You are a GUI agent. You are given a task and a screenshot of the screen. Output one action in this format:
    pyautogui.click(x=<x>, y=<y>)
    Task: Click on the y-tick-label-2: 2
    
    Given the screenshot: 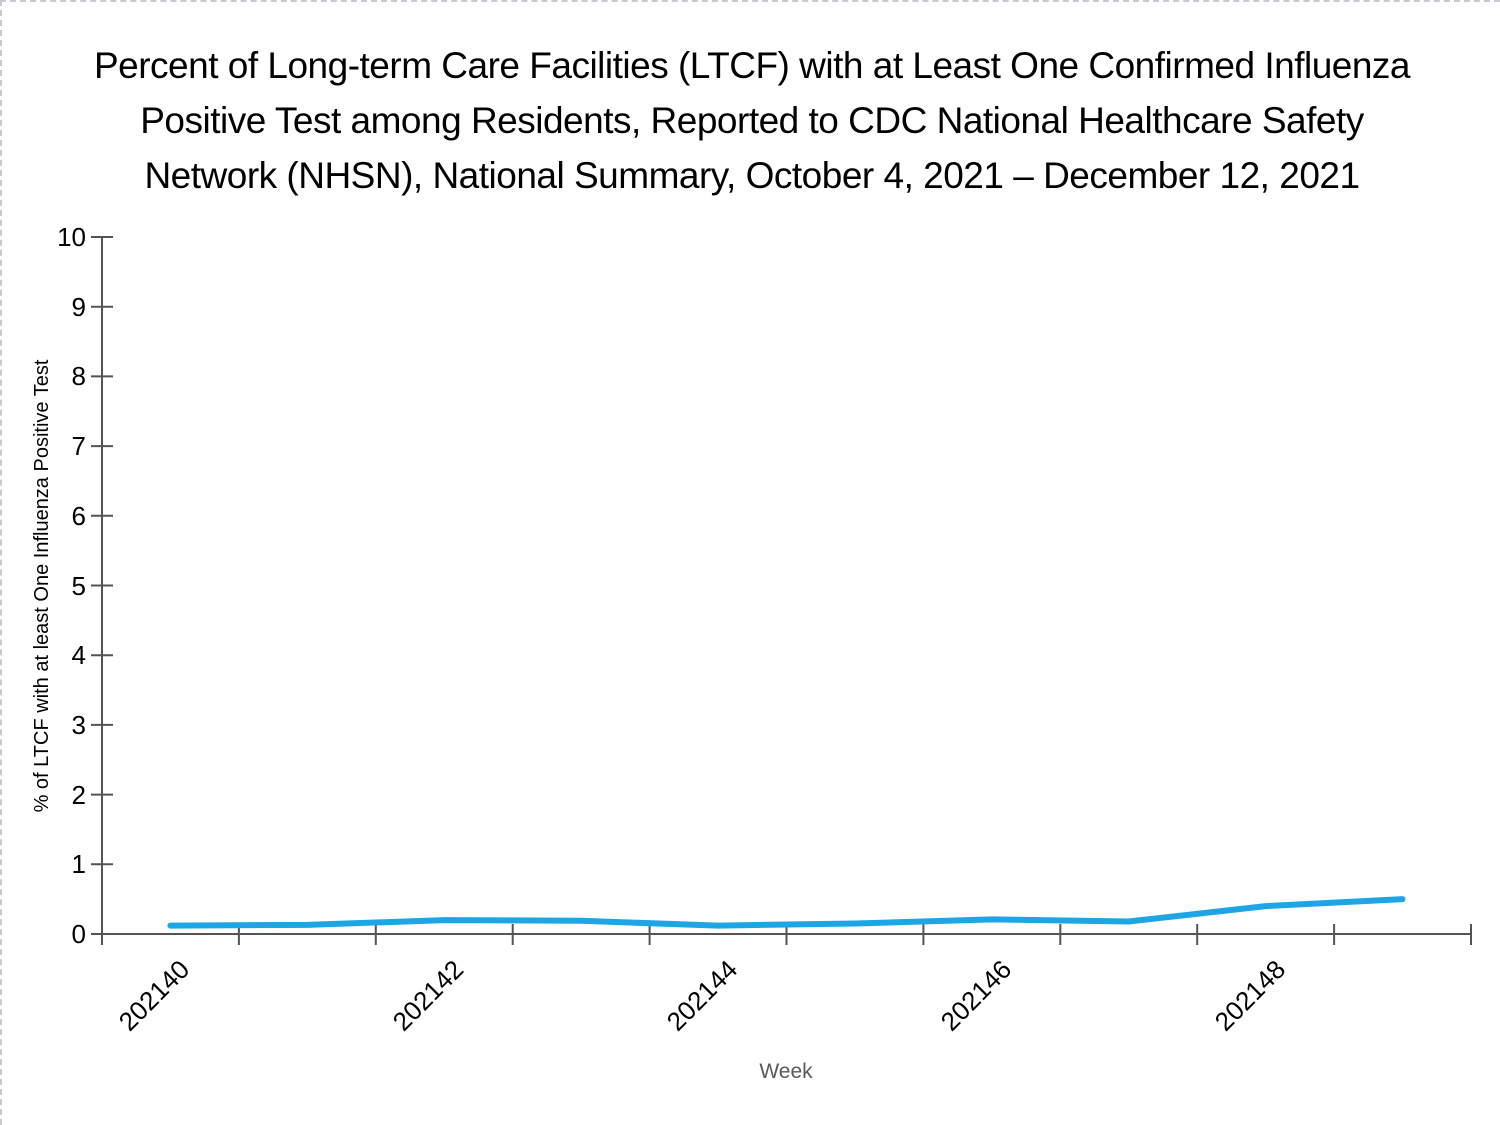 What is the action you would take?
    pyautogui.click(x=78, y=794)
    